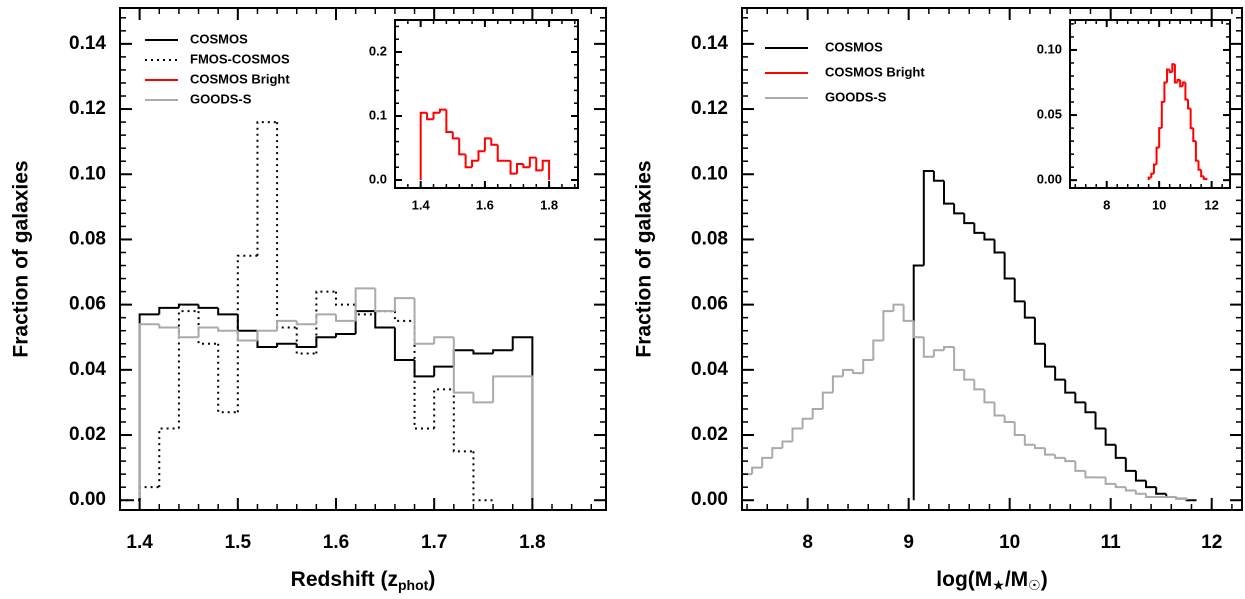  I want to click on x-axis-label: Redshift (zphot), so click(363, 580).